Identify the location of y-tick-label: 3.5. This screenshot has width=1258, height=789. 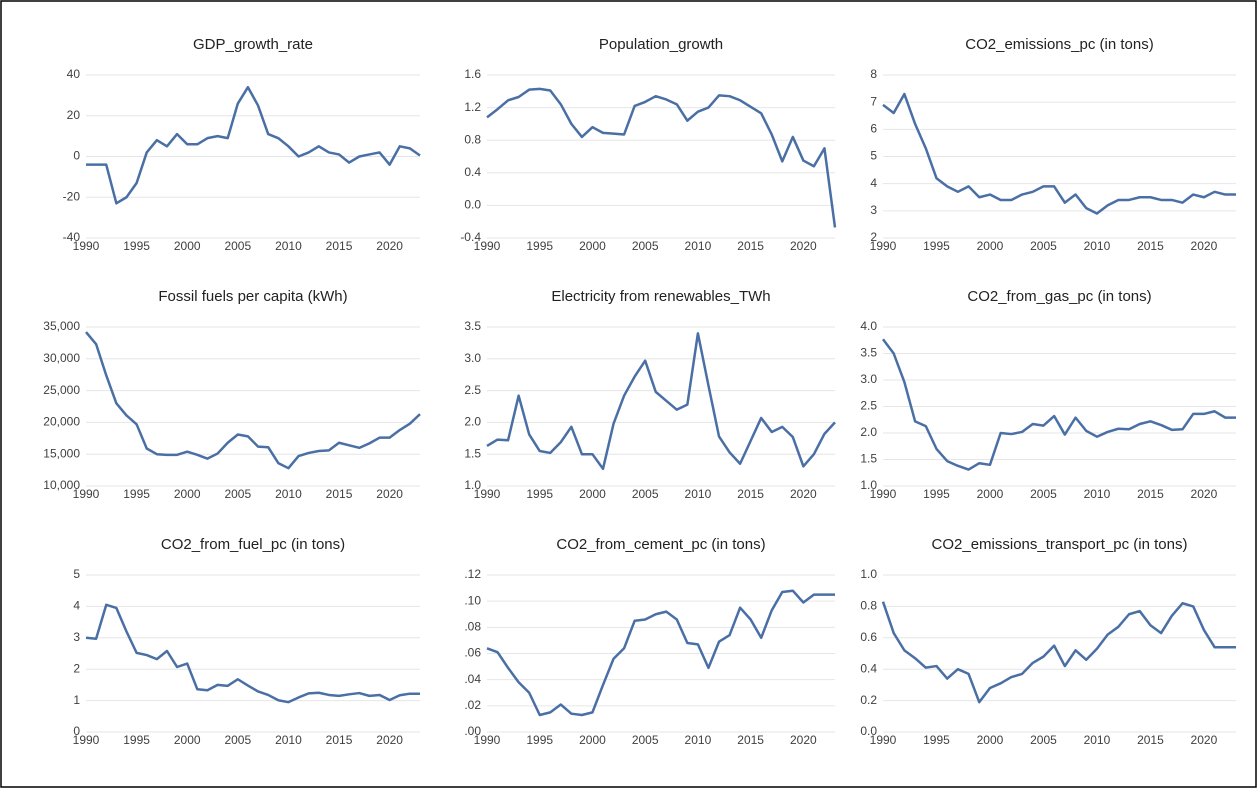
(472, 326).